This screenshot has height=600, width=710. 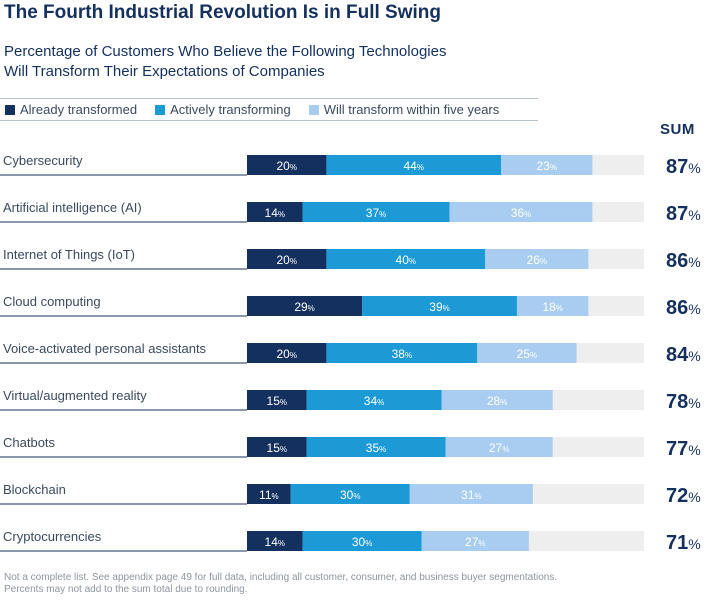 I want to click on legend-swatch-within-five, so click(x=313, y=109).